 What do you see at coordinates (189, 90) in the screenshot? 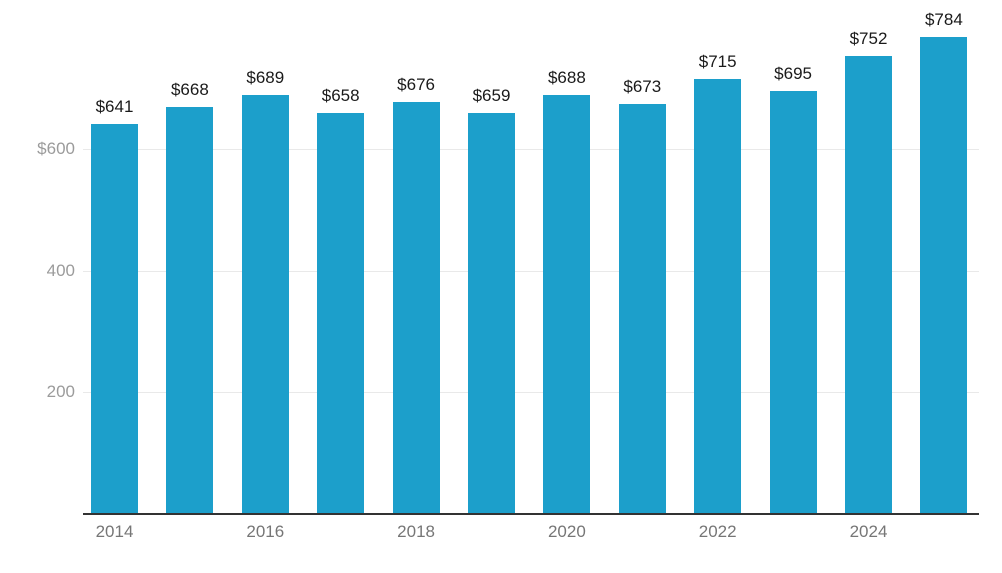
I see `bar-value-label: $668` at bounding box center [189, 90].